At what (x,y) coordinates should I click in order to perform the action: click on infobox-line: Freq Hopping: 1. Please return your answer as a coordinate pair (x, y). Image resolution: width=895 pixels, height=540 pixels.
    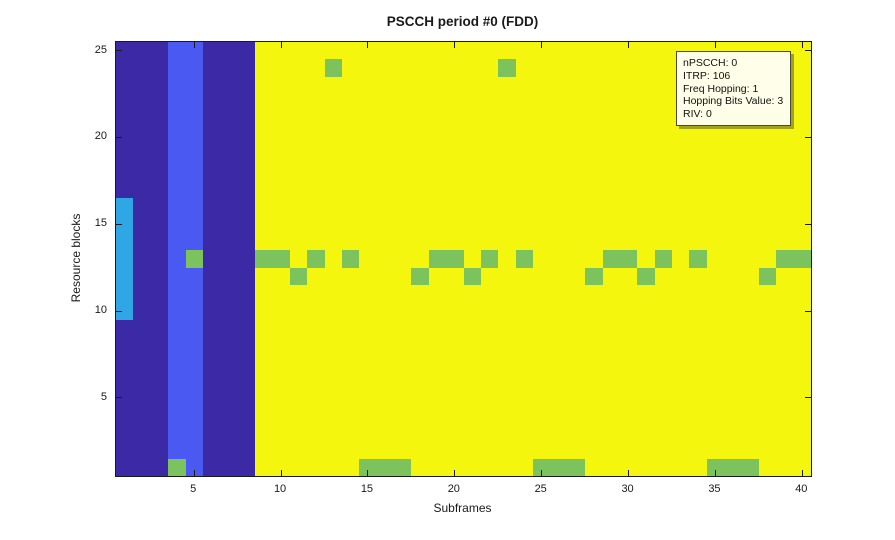
    Looking at the image, I should click on (721, 88).